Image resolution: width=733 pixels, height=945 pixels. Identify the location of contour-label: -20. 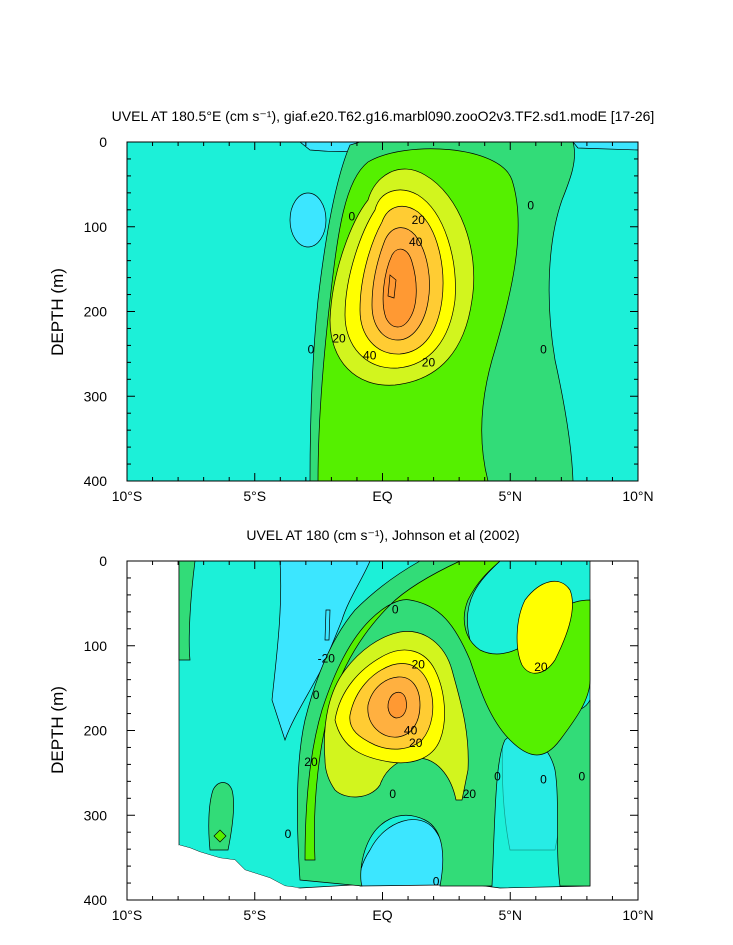
(327, 658).